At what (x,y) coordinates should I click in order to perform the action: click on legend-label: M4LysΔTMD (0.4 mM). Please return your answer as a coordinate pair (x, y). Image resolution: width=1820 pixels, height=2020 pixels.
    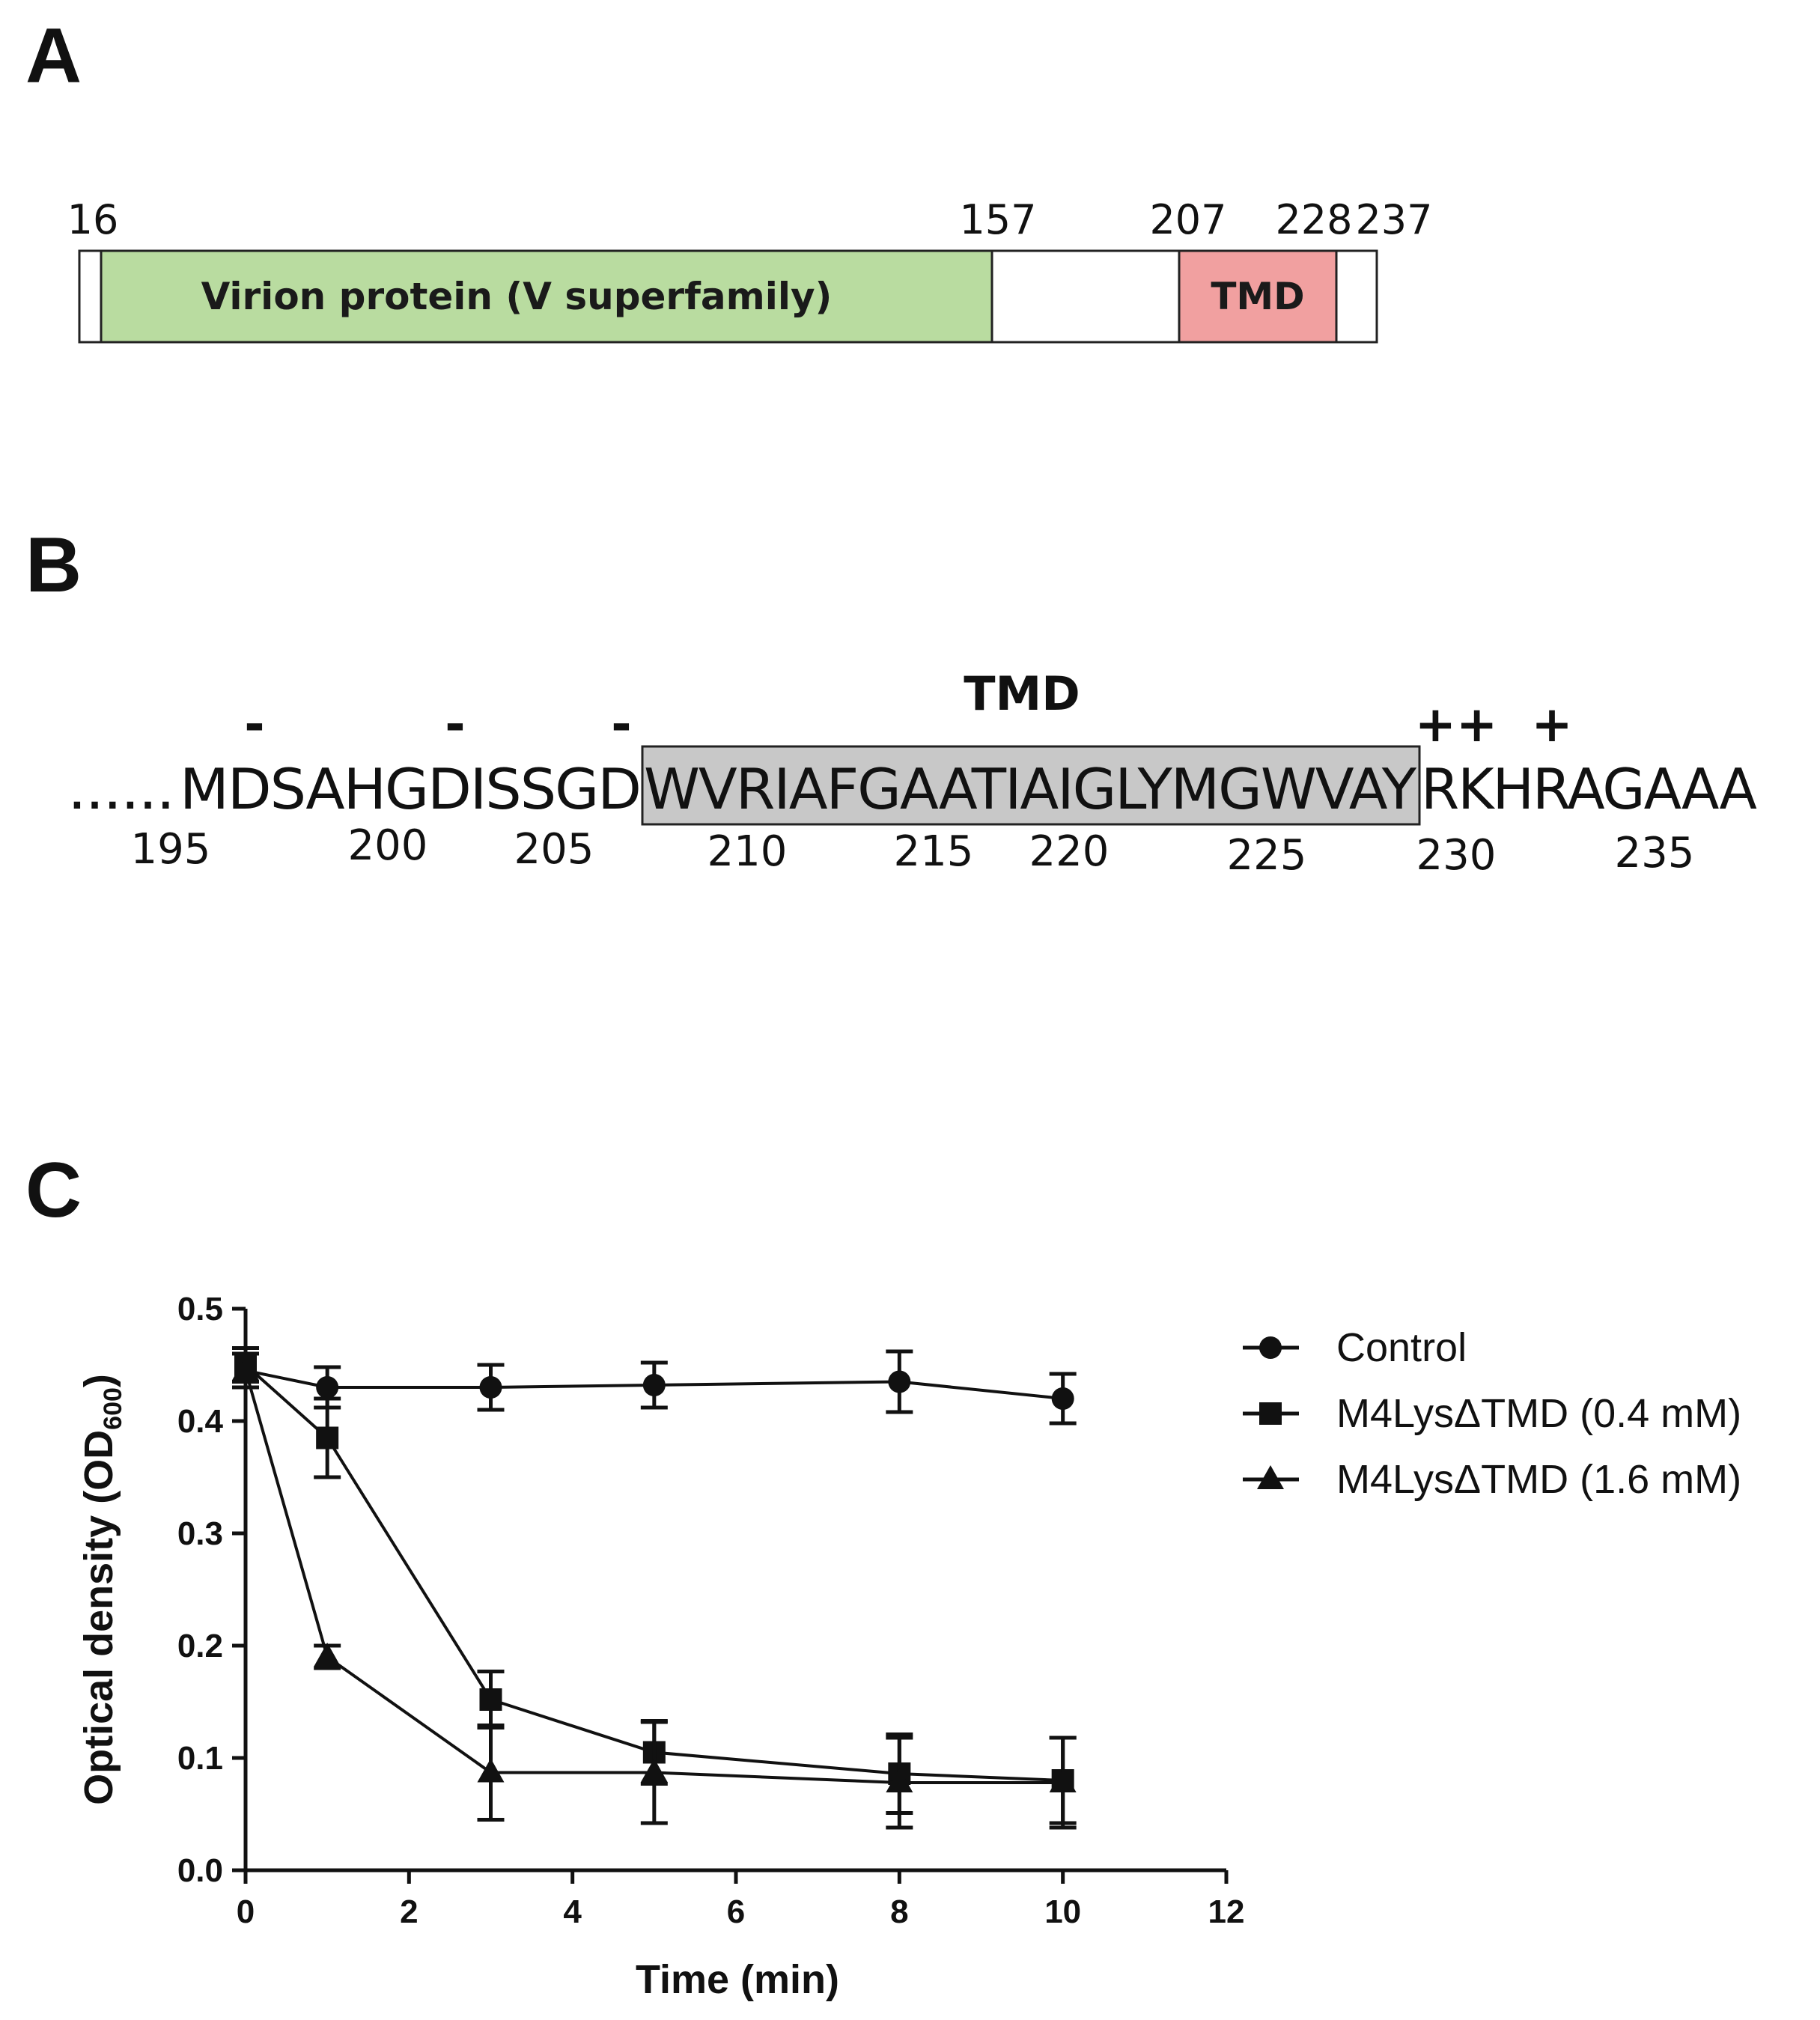
    Looking at the image, I should click on (1538, 1413).